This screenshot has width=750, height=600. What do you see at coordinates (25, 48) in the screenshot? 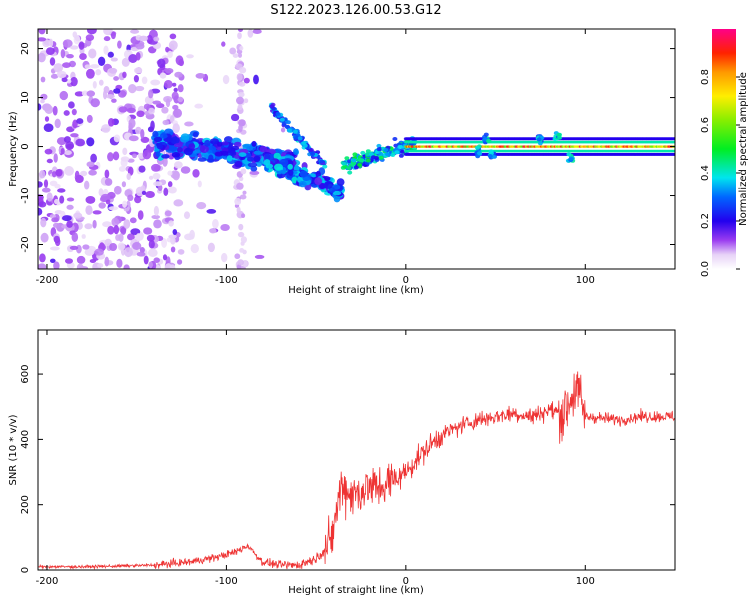
I see `y-tick-label: 20` at bounding box center [25, 48].